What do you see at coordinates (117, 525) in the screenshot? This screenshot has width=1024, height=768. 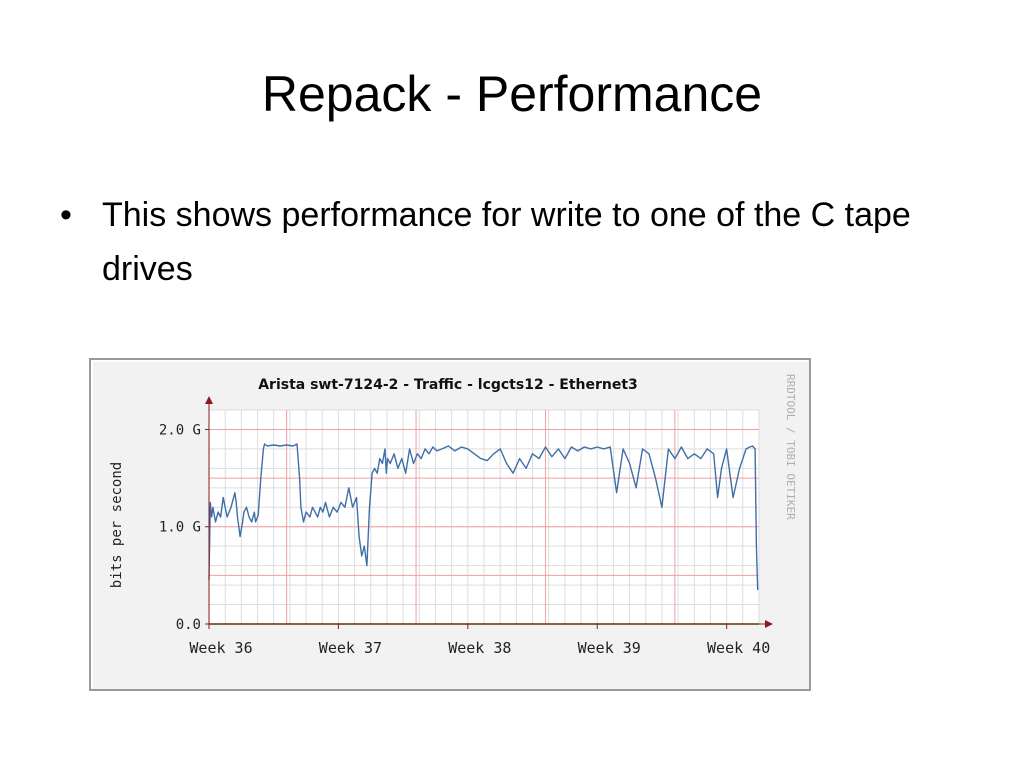 I see `y-axis-label: bits per second` at bounding box center [117, 525].